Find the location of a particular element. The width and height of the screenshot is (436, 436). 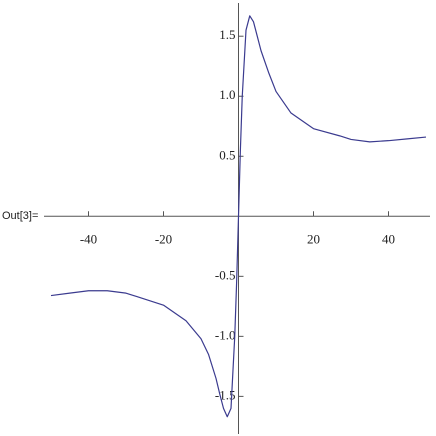

y-tick-label: 0.5 is located at coordinates (227, 154).